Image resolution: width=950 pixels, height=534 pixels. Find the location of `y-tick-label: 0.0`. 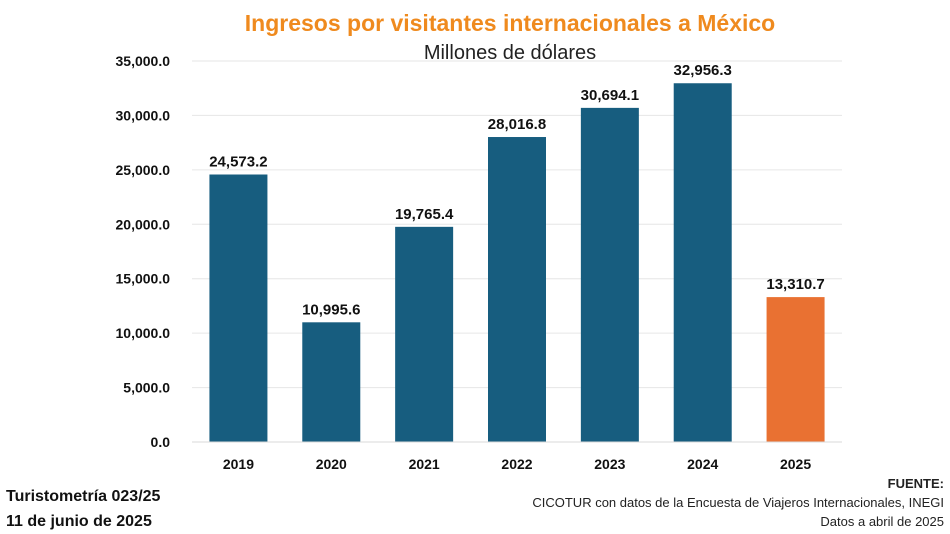

y-tick-label: 0.0 is located at coordinates (161, 442).